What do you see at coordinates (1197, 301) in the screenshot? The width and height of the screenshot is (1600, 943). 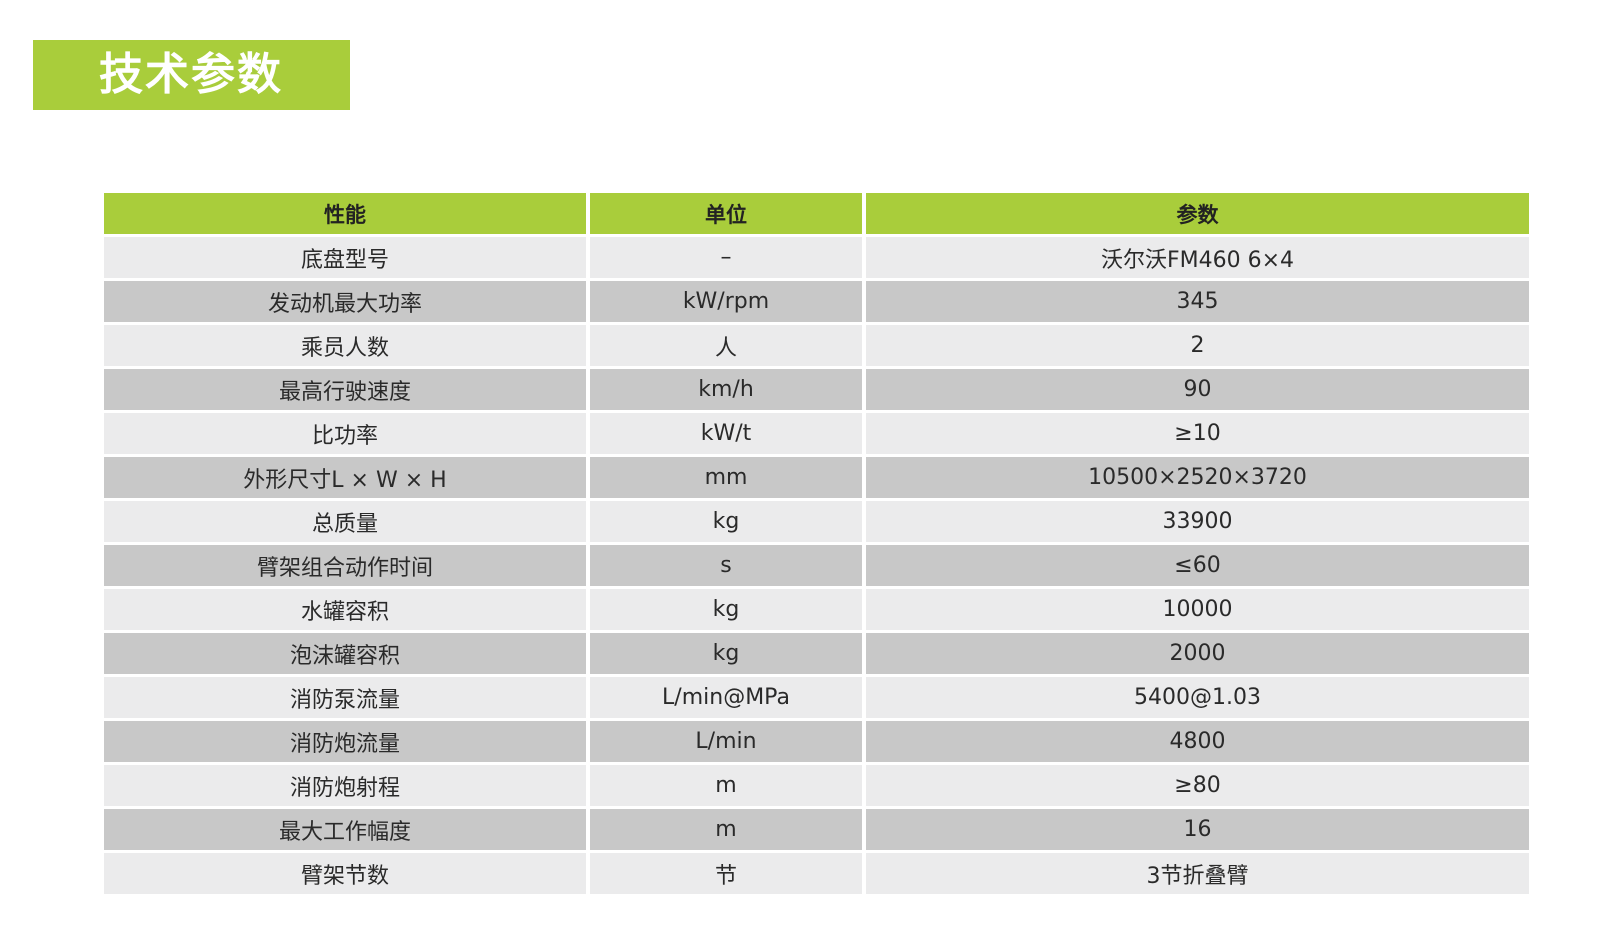 I see `value-cell: 345` at bounding box center [1197, 301].